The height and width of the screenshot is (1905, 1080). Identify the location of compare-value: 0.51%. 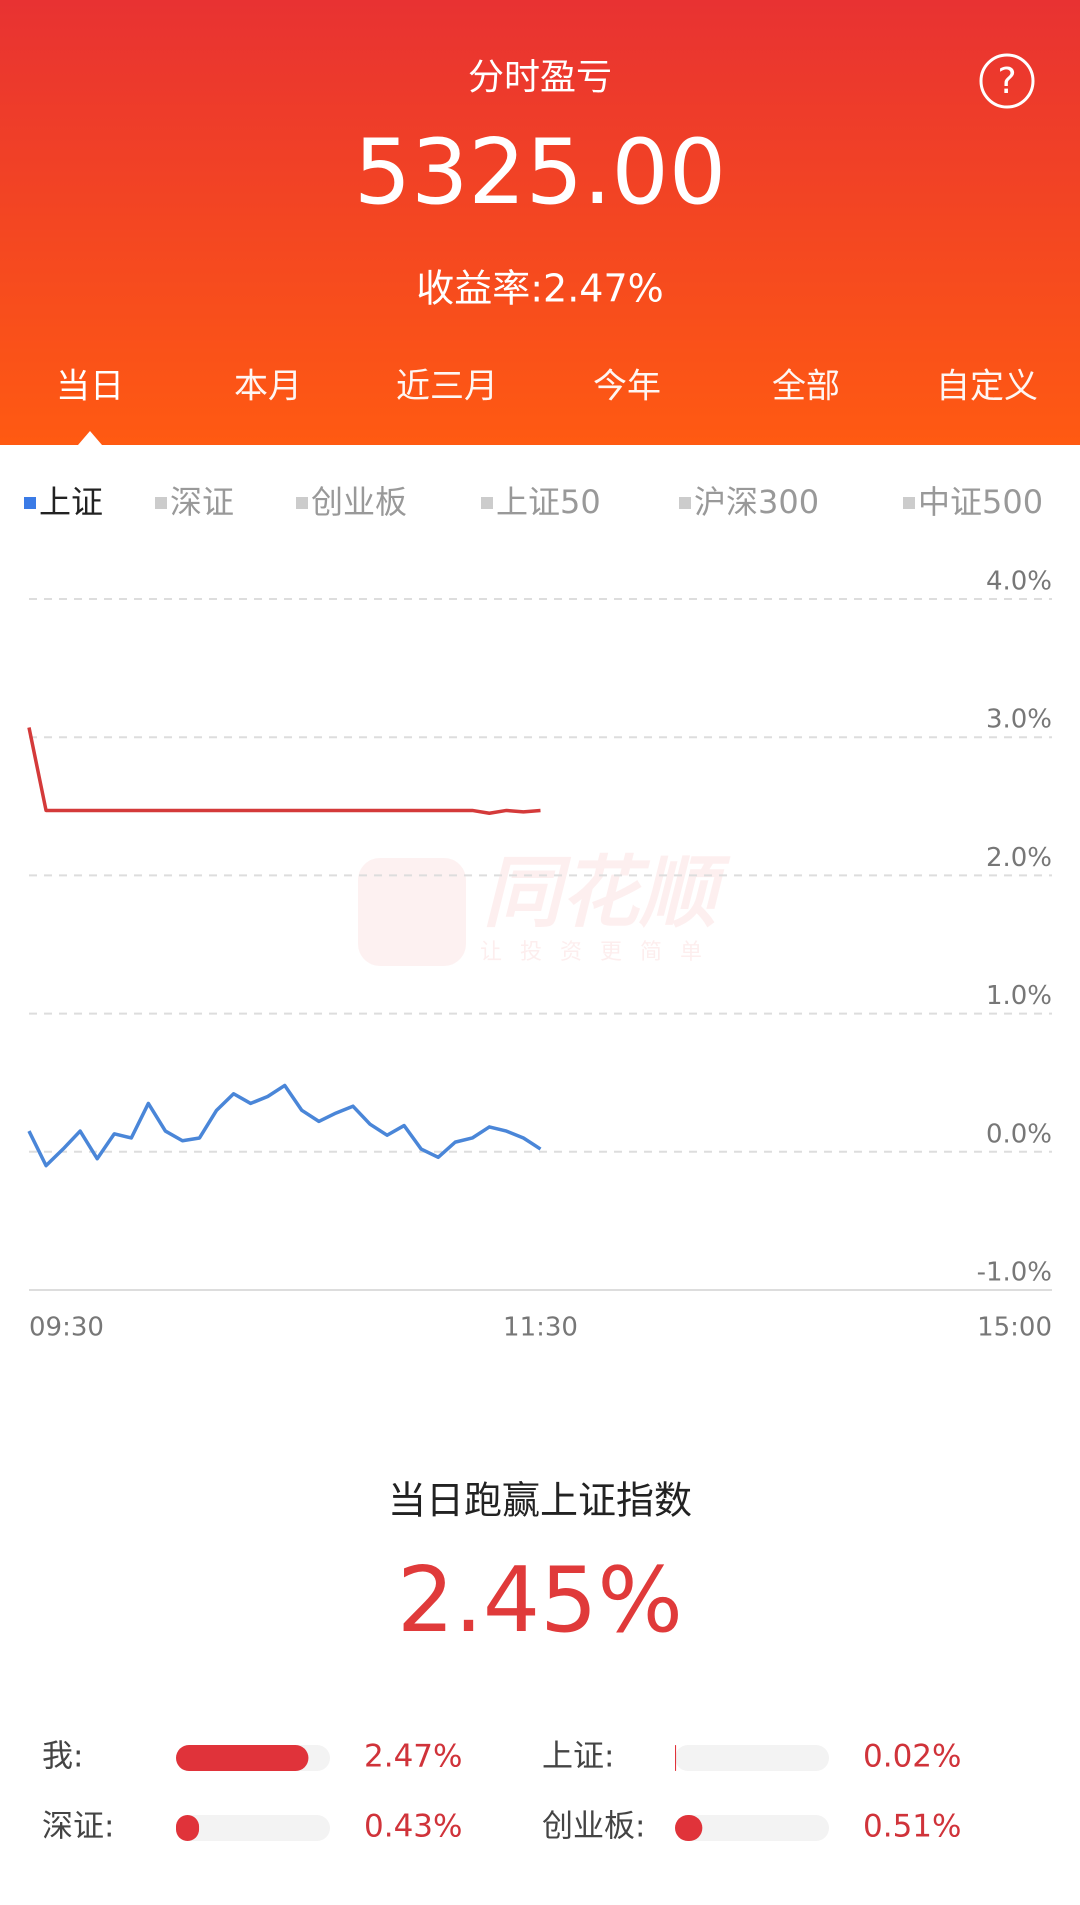
(912, 1827).